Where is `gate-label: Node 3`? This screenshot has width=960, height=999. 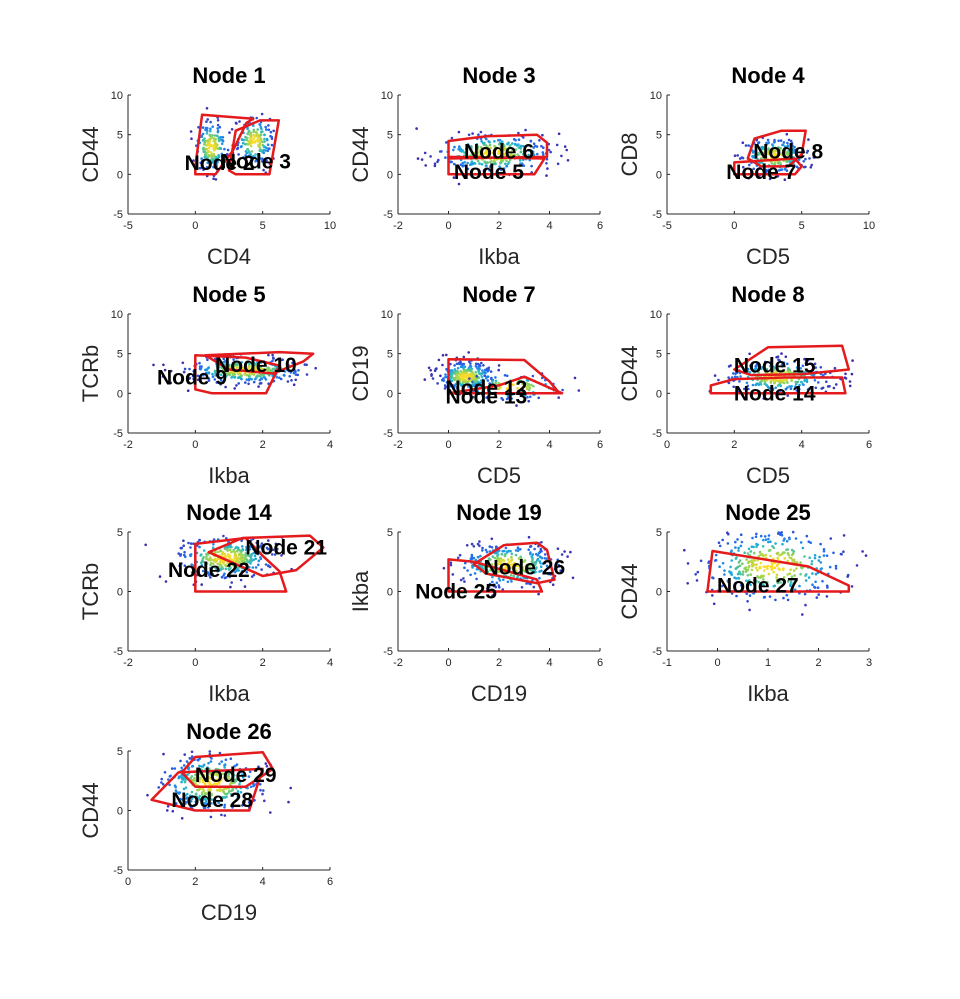 gate-label: Node 3 is located at coordinates (256, 162).